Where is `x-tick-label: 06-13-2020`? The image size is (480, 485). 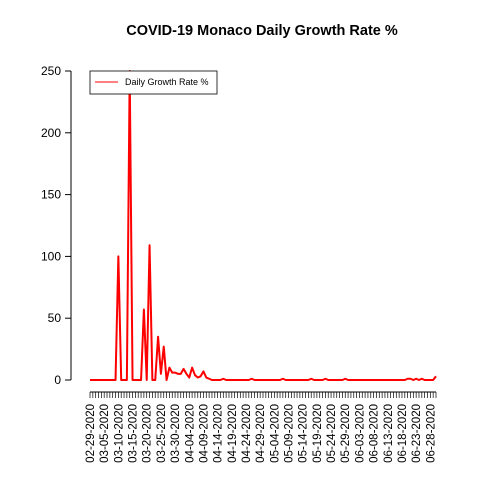 x-tick-label: 06-13-2020 is located at coordinates (389, 433).